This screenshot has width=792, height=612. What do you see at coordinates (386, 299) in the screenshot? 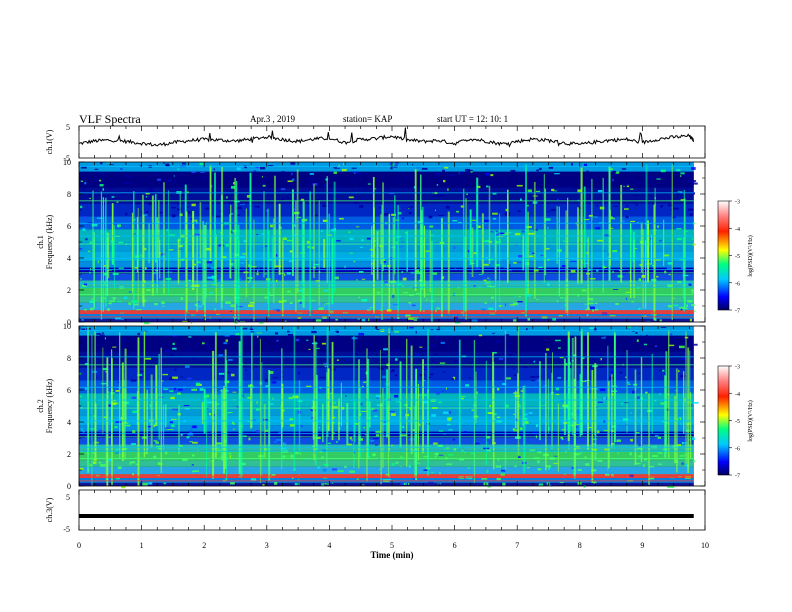
I see `spectrogram-band` at bounding box center [386, 299].